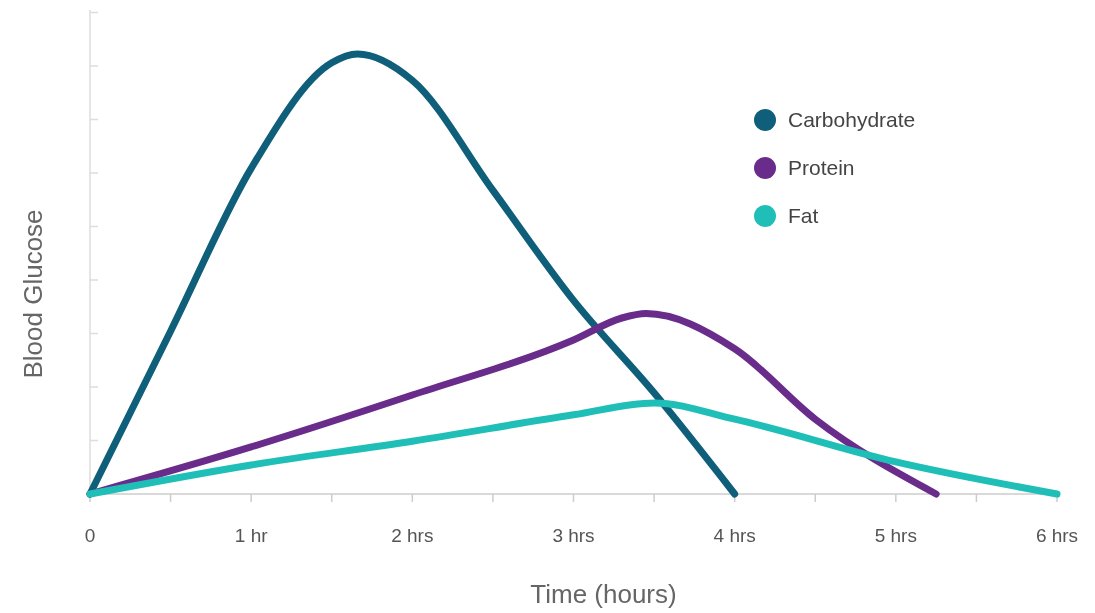 Image resolution: width=1095 pixels, height=613 pixels. Describe the element at coordinates (1057, 535) in the screenshot. I see `x-tick-label: 6 hrs` at that location.